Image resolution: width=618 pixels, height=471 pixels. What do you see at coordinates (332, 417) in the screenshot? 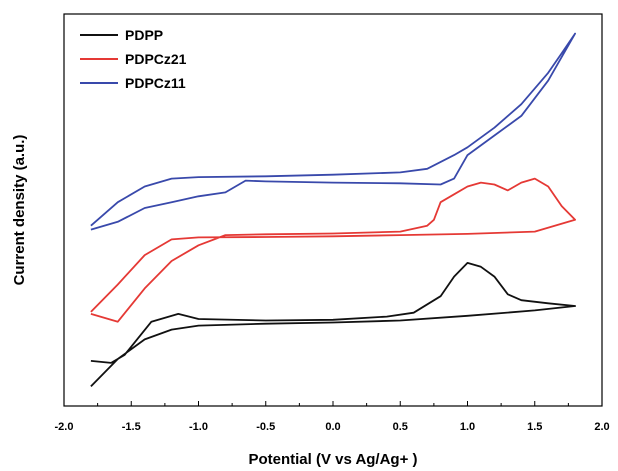
I see `x-axis-ticks: -2.0 -1.5 -1.0 -0.5 0.0 0.5 1.0 1.5 2.0` at bounding box center [332, 417].